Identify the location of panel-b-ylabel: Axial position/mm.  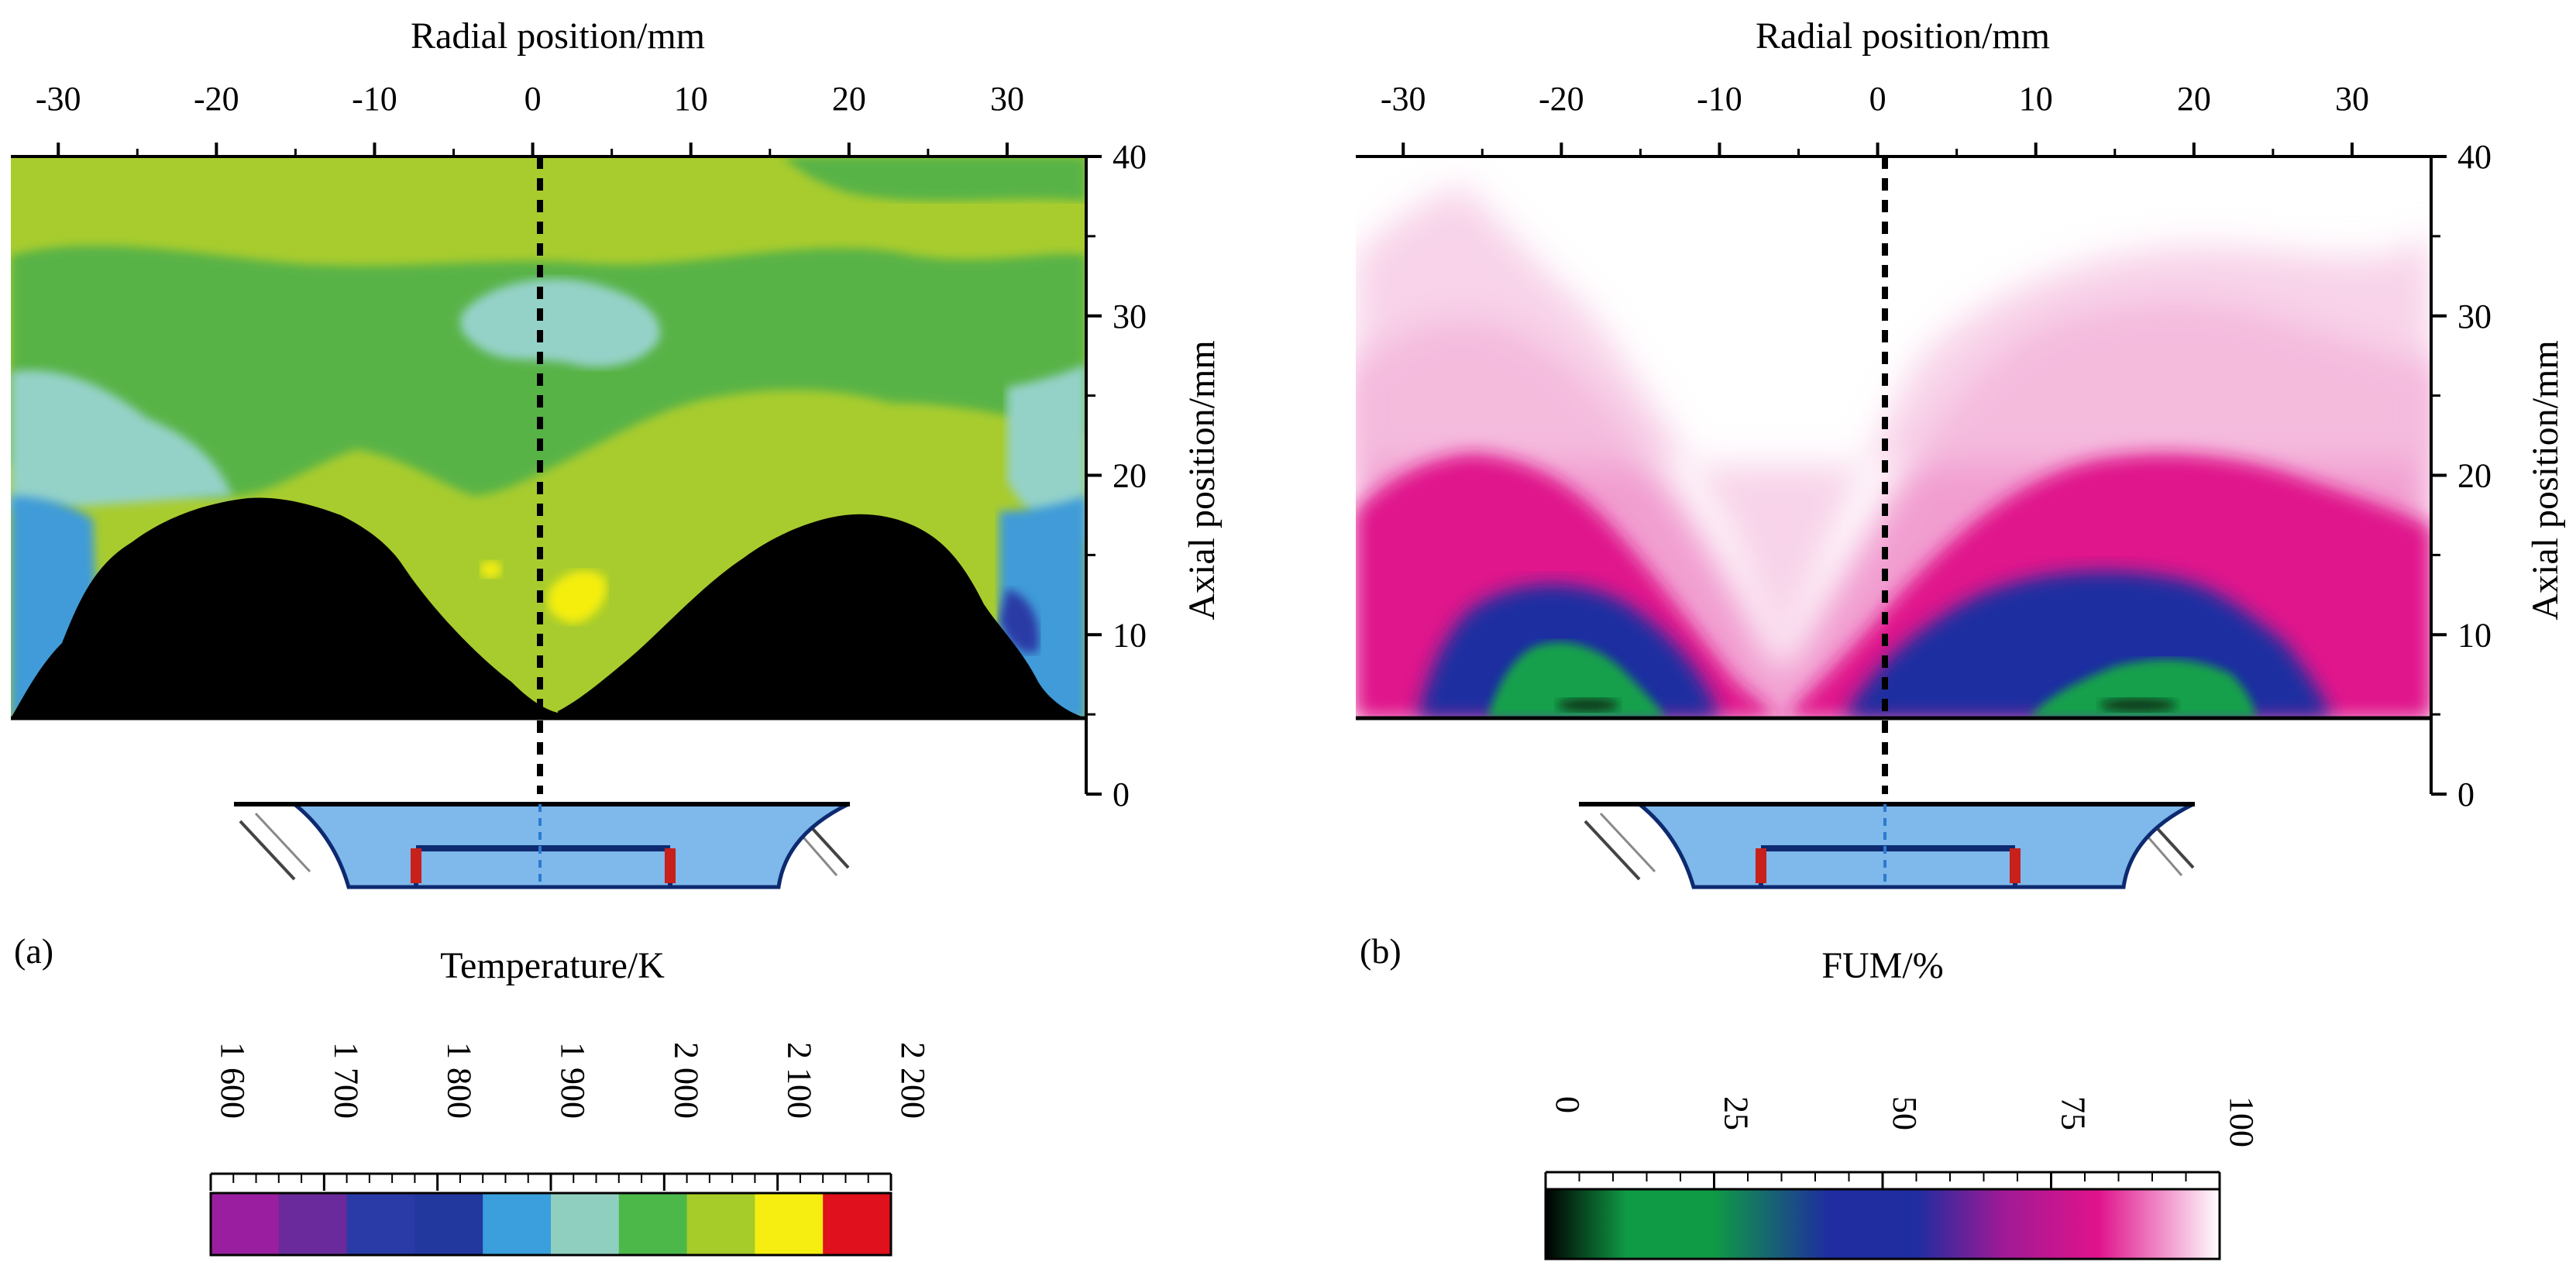
(2545, 480).